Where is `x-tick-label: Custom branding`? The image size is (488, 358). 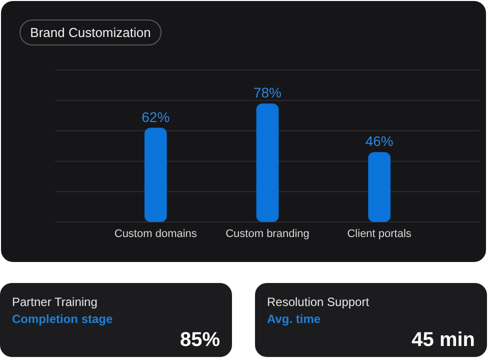
x-tick-label: Custom branding is located at coordinates (268, 234).